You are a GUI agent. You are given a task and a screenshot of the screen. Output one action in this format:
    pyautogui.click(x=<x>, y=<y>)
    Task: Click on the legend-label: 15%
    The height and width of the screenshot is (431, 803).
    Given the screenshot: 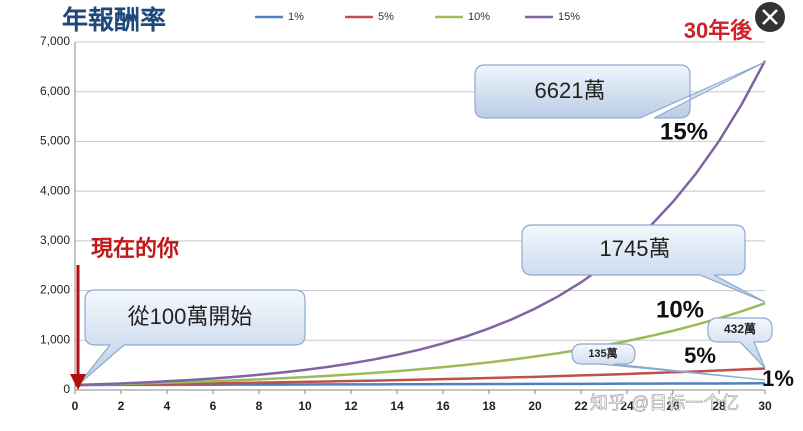 What is the action you would take?
    pyautogui.click(x=569, y=17)
    